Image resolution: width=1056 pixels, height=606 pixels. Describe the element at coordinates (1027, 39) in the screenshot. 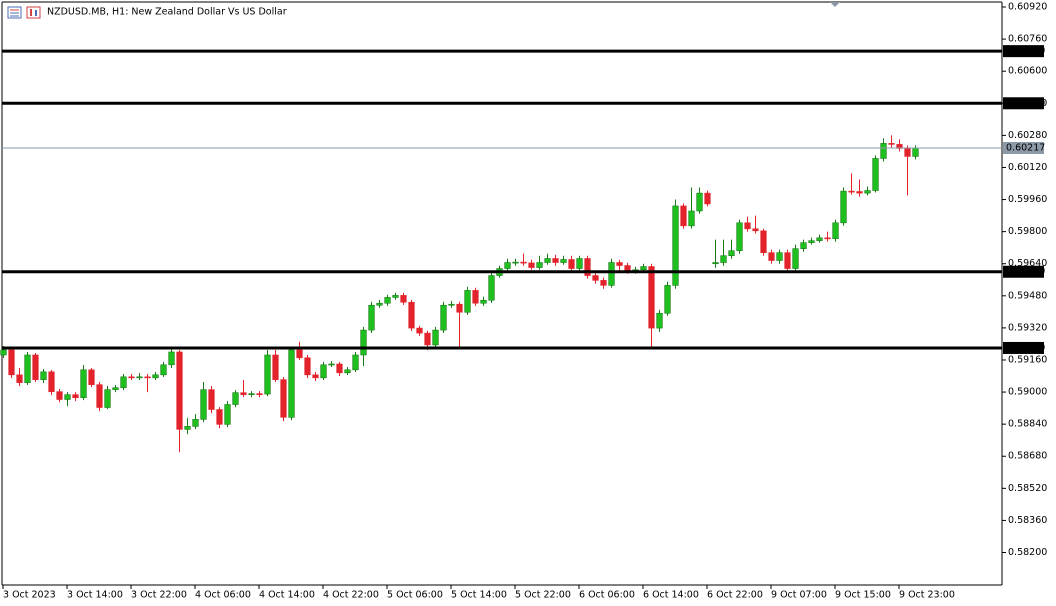

I see `y-tick-label: 0.60760` at that location.